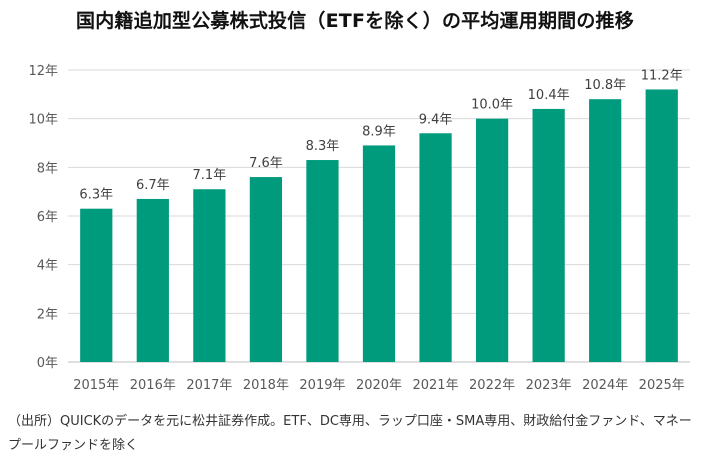 The image size is (710, 470). I want to click on x-tick-label: 2015年, so click(96, 385).